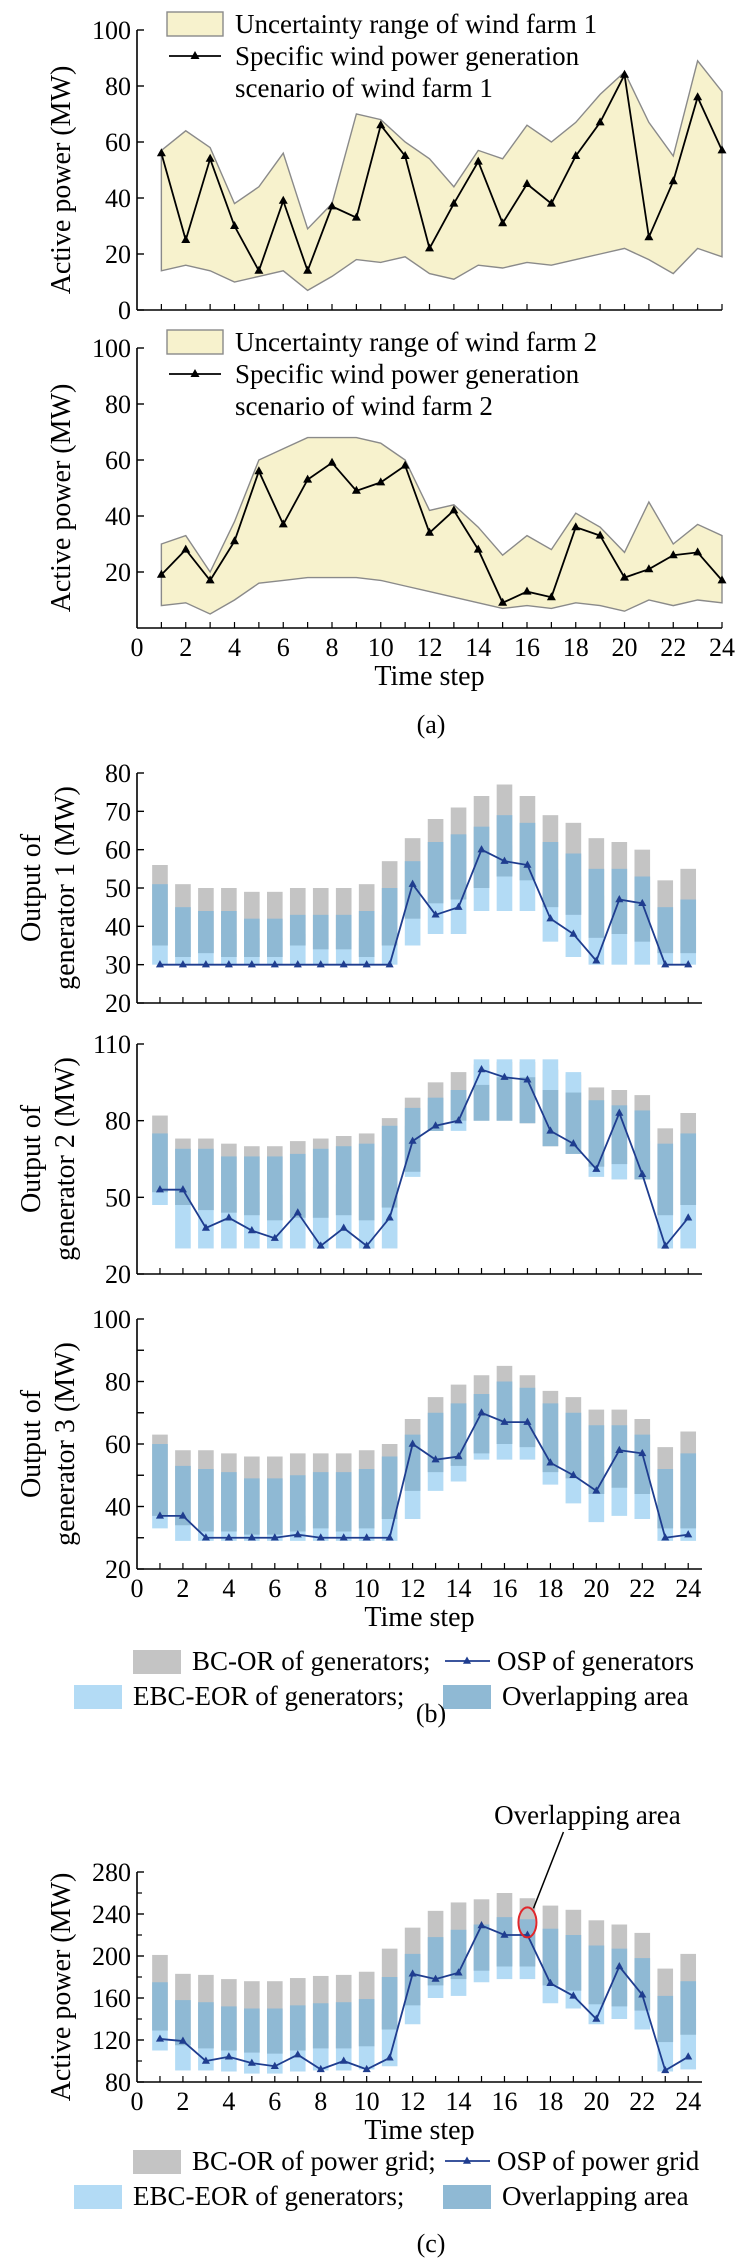  Describe the element at coordinates (642, 2101) in the screenshot. I see `x-tick-label: 22` at that location.